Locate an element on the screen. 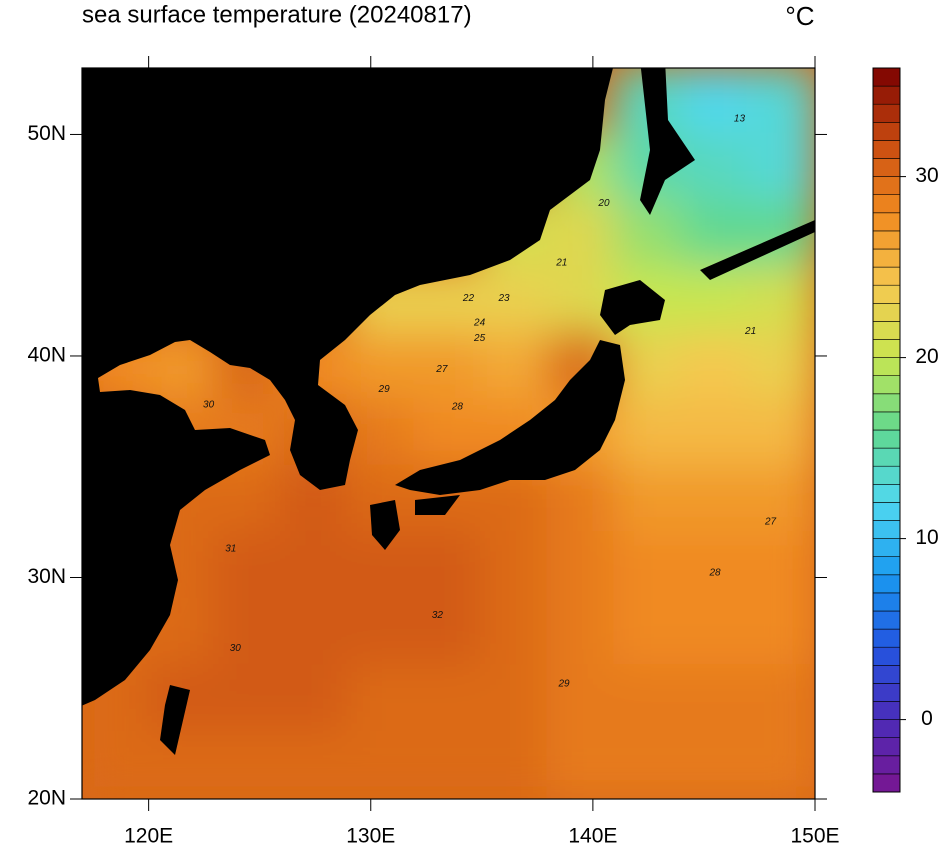 This screenshot has height=858, width=941. colorbar-frame is located at coordinates (886, 430).